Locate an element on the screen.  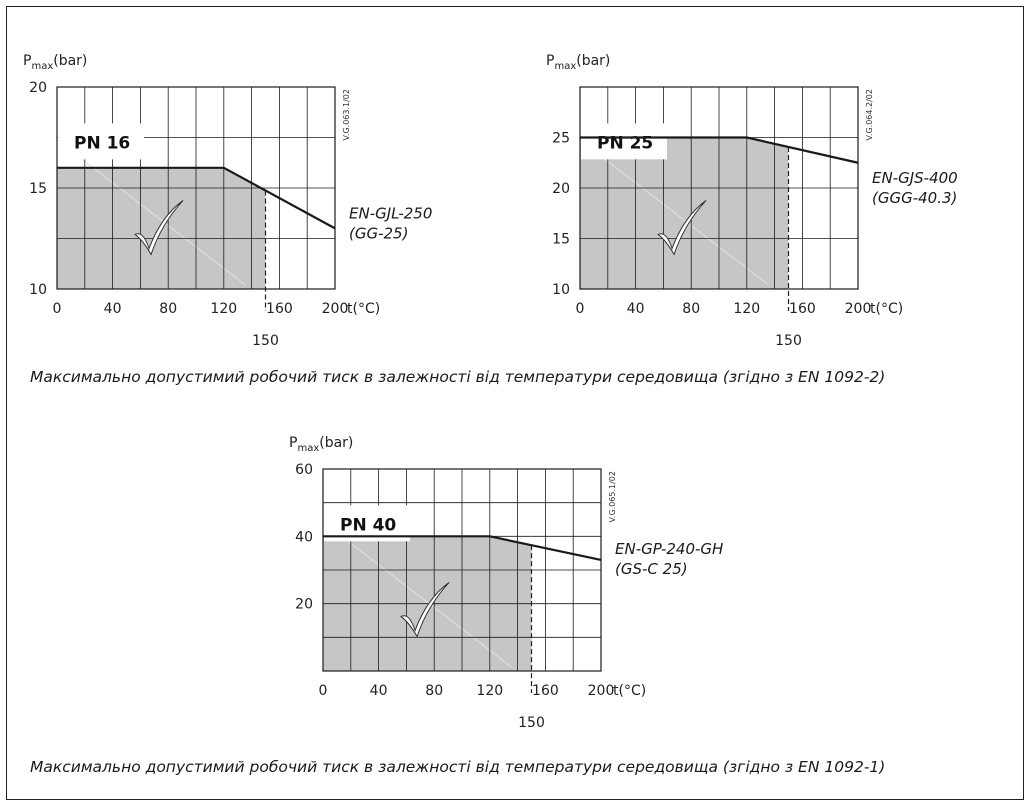
material-label: (GS-C 25) is located at coordinates (651, 569).